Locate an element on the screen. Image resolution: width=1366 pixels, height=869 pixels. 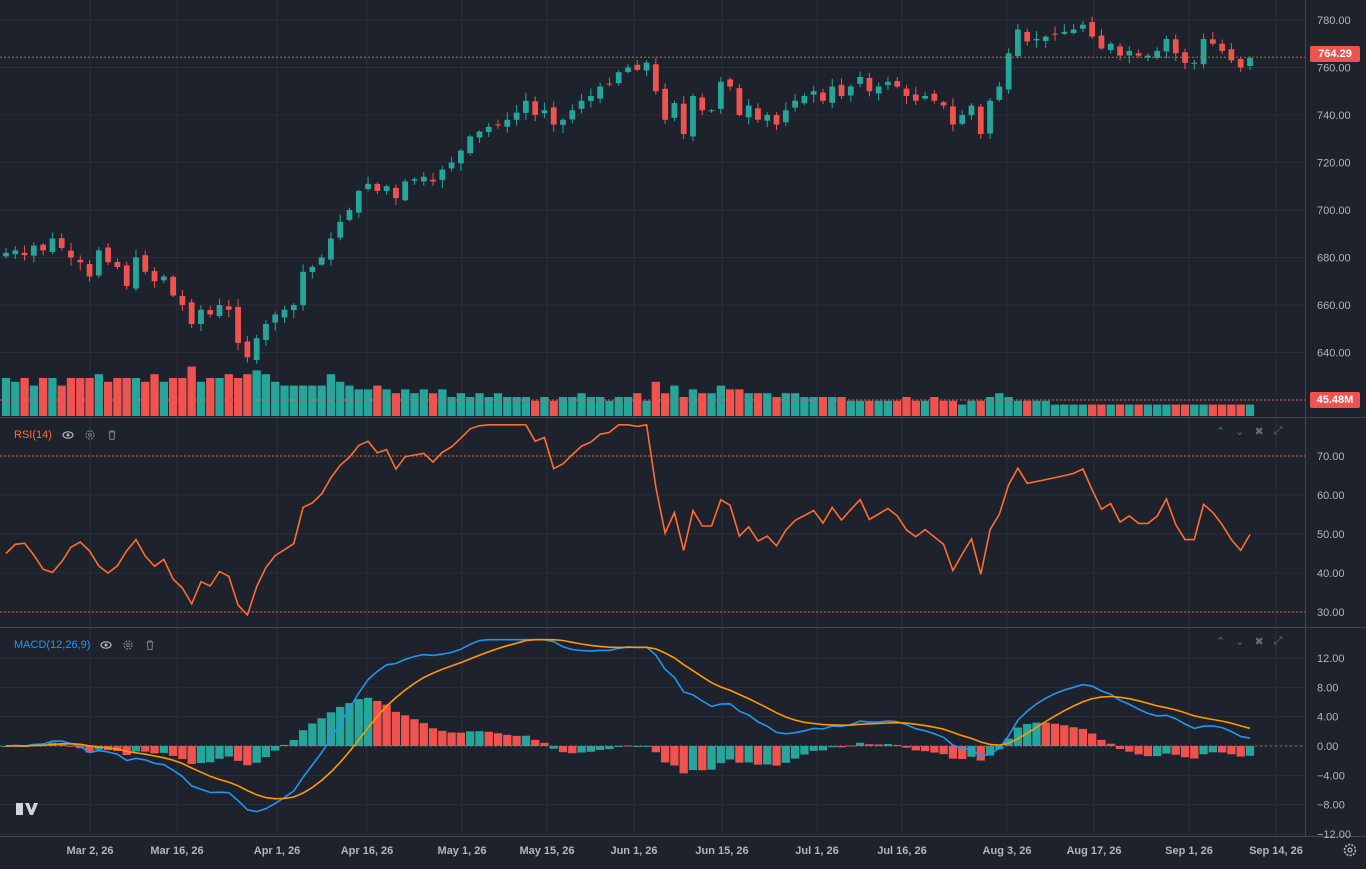
gear-icon is located at coordinates (1350, 850).